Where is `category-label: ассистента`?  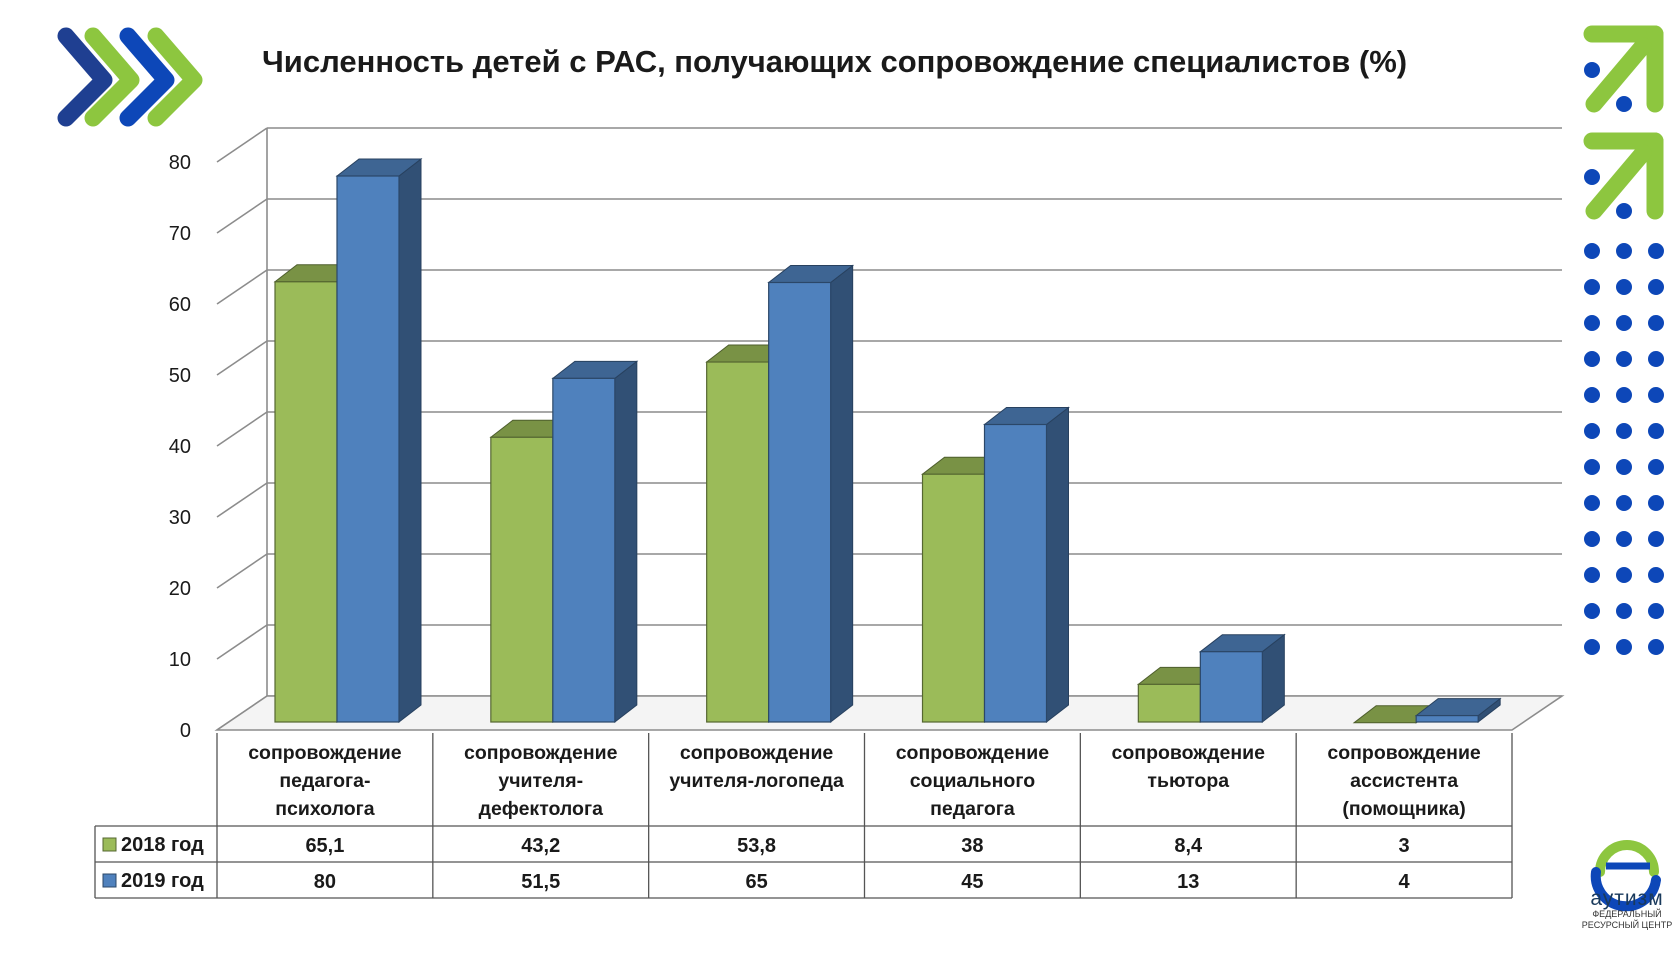 category-label: ассистента is located at coordinates (1404, 781).